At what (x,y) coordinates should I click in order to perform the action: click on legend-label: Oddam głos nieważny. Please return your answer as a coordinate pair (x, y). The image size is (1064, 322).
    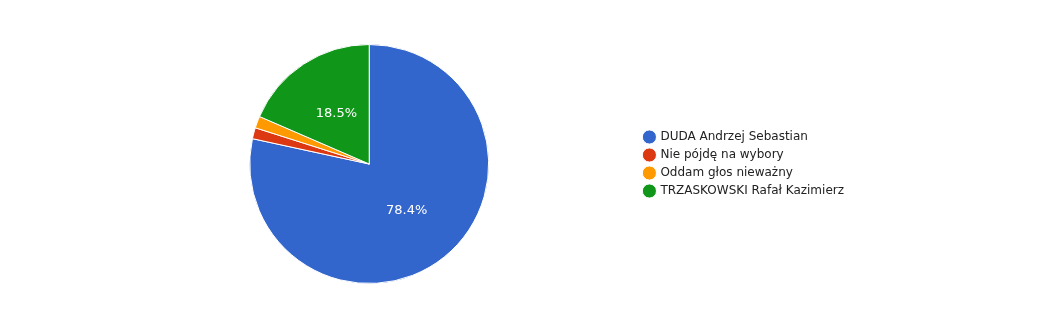
    Looking at the image, I should click on (726, 172).